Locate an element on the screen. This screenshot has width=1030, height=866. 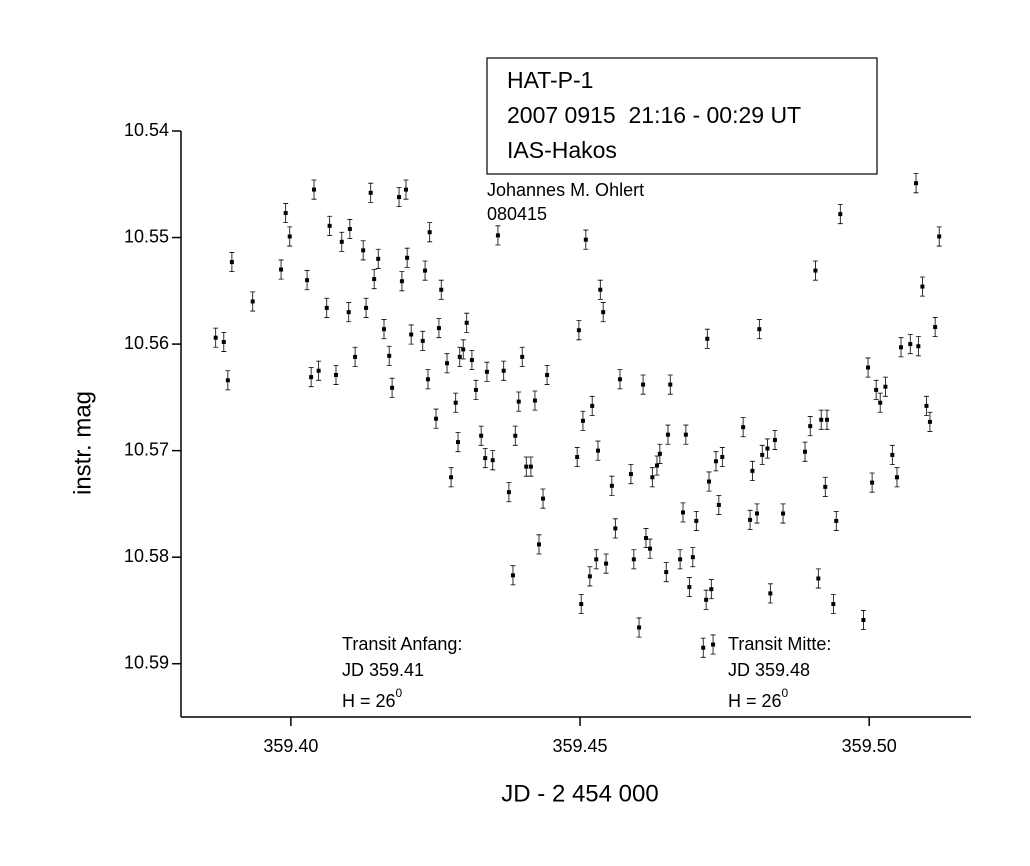
annotation-line: JD 359.48 is located at coordinates (769, 670).